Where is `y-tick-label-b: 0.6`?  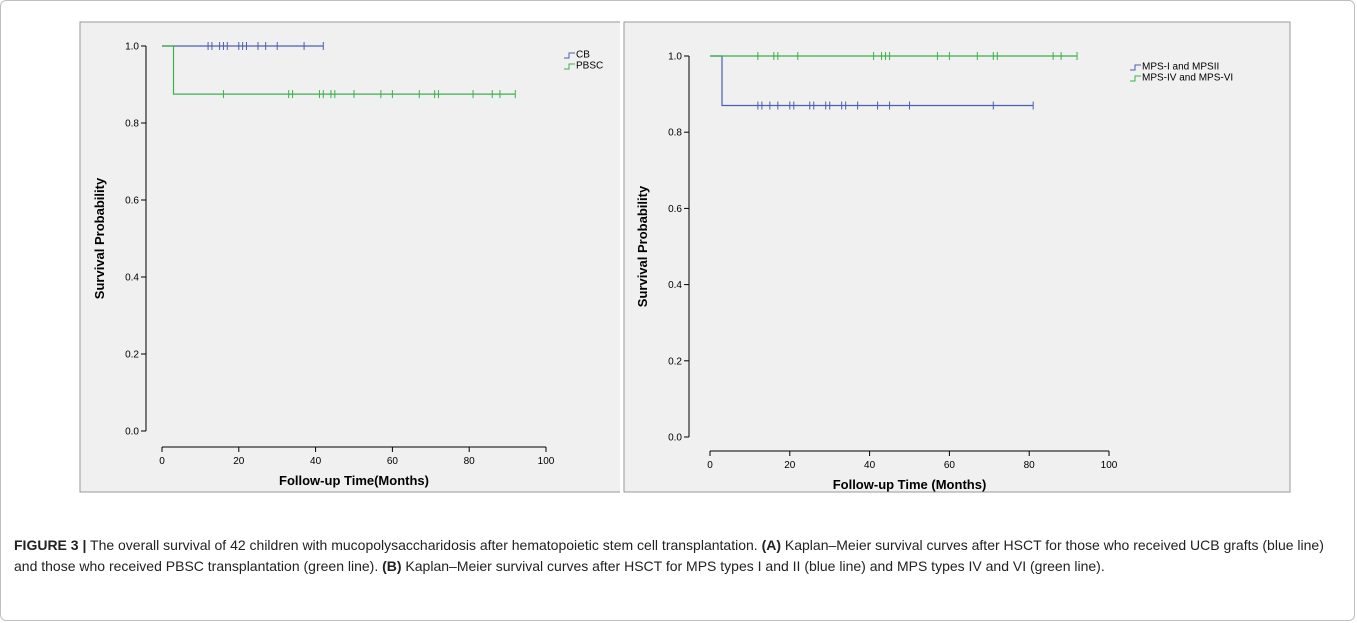
y-tick-label-b: 0.6 is located at coordinates (675, 209).